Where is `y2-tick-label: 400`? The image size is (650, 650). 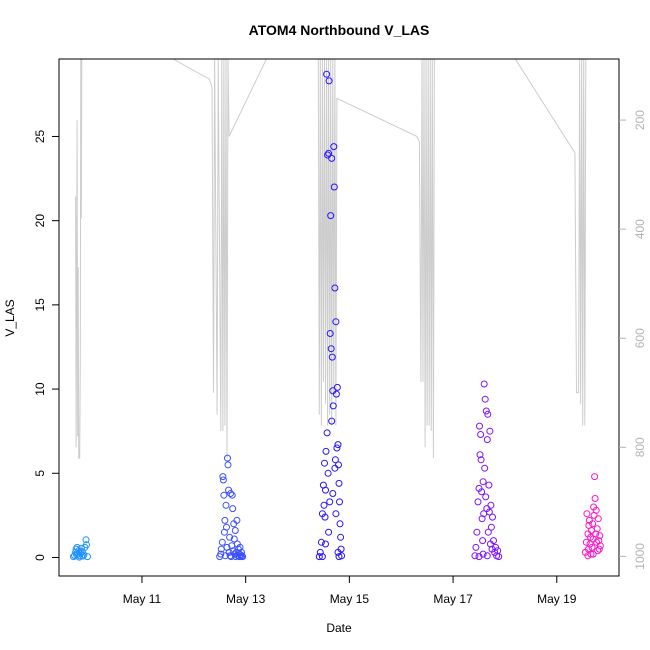 y2-tick-label: 400 is located at coordinates (640, 229).